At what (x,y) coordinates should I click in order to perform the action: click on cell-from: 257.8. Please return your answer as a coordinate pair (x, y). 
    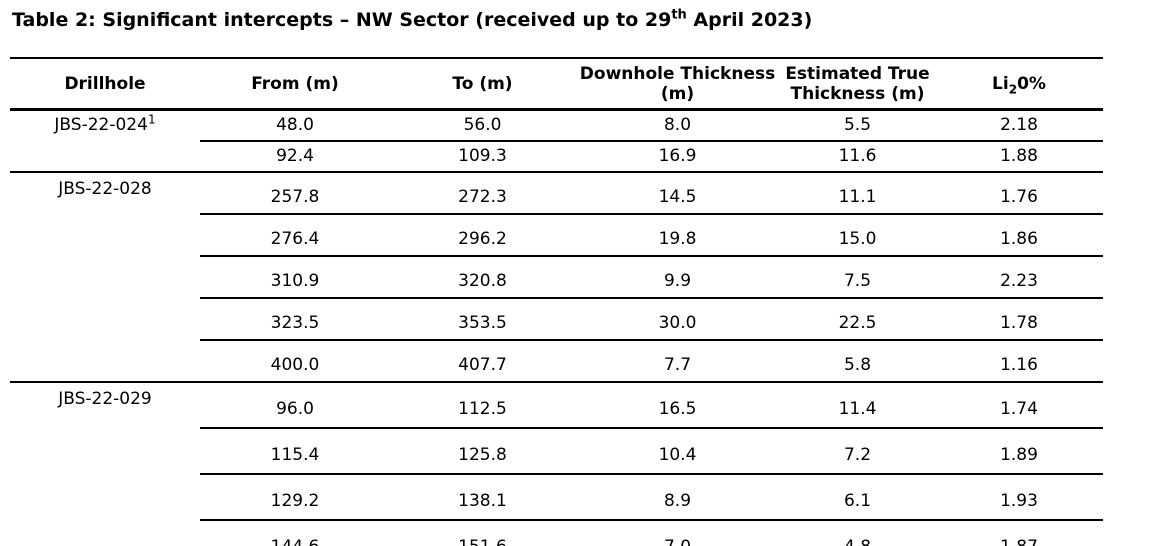
    Looking at the image, I should click on (295, 197).